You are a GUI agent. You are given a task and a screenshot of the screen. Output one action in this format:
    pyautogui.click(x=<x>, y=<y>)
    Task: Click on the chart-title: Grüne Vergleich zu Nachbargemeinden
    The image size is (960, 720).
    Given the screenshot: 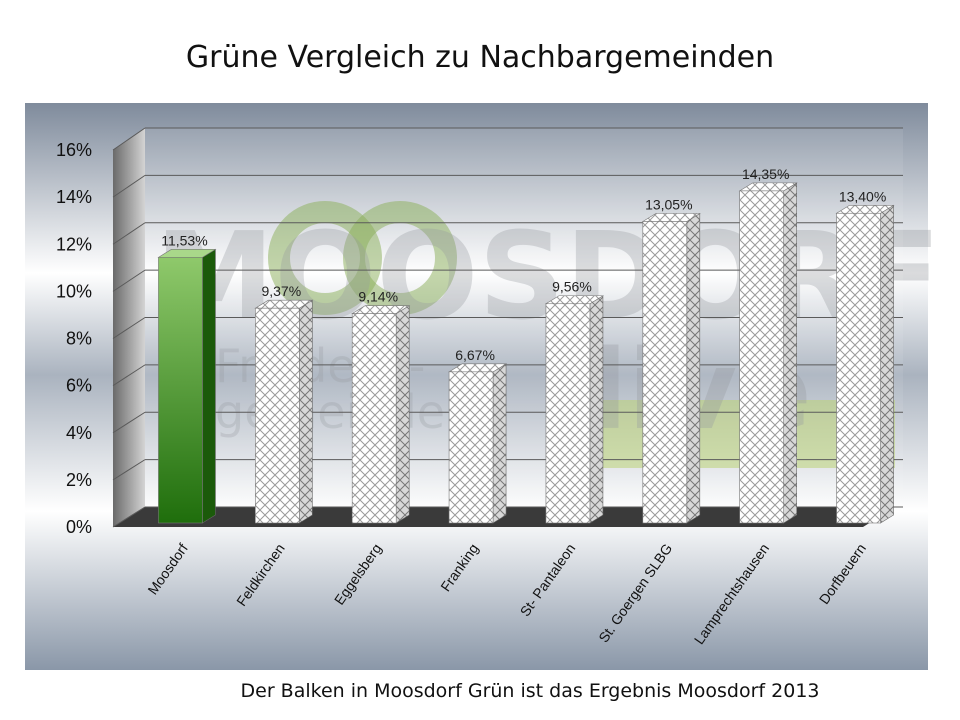 What is the action you would take?
    pyautogui.click(x=480, y=57)
    